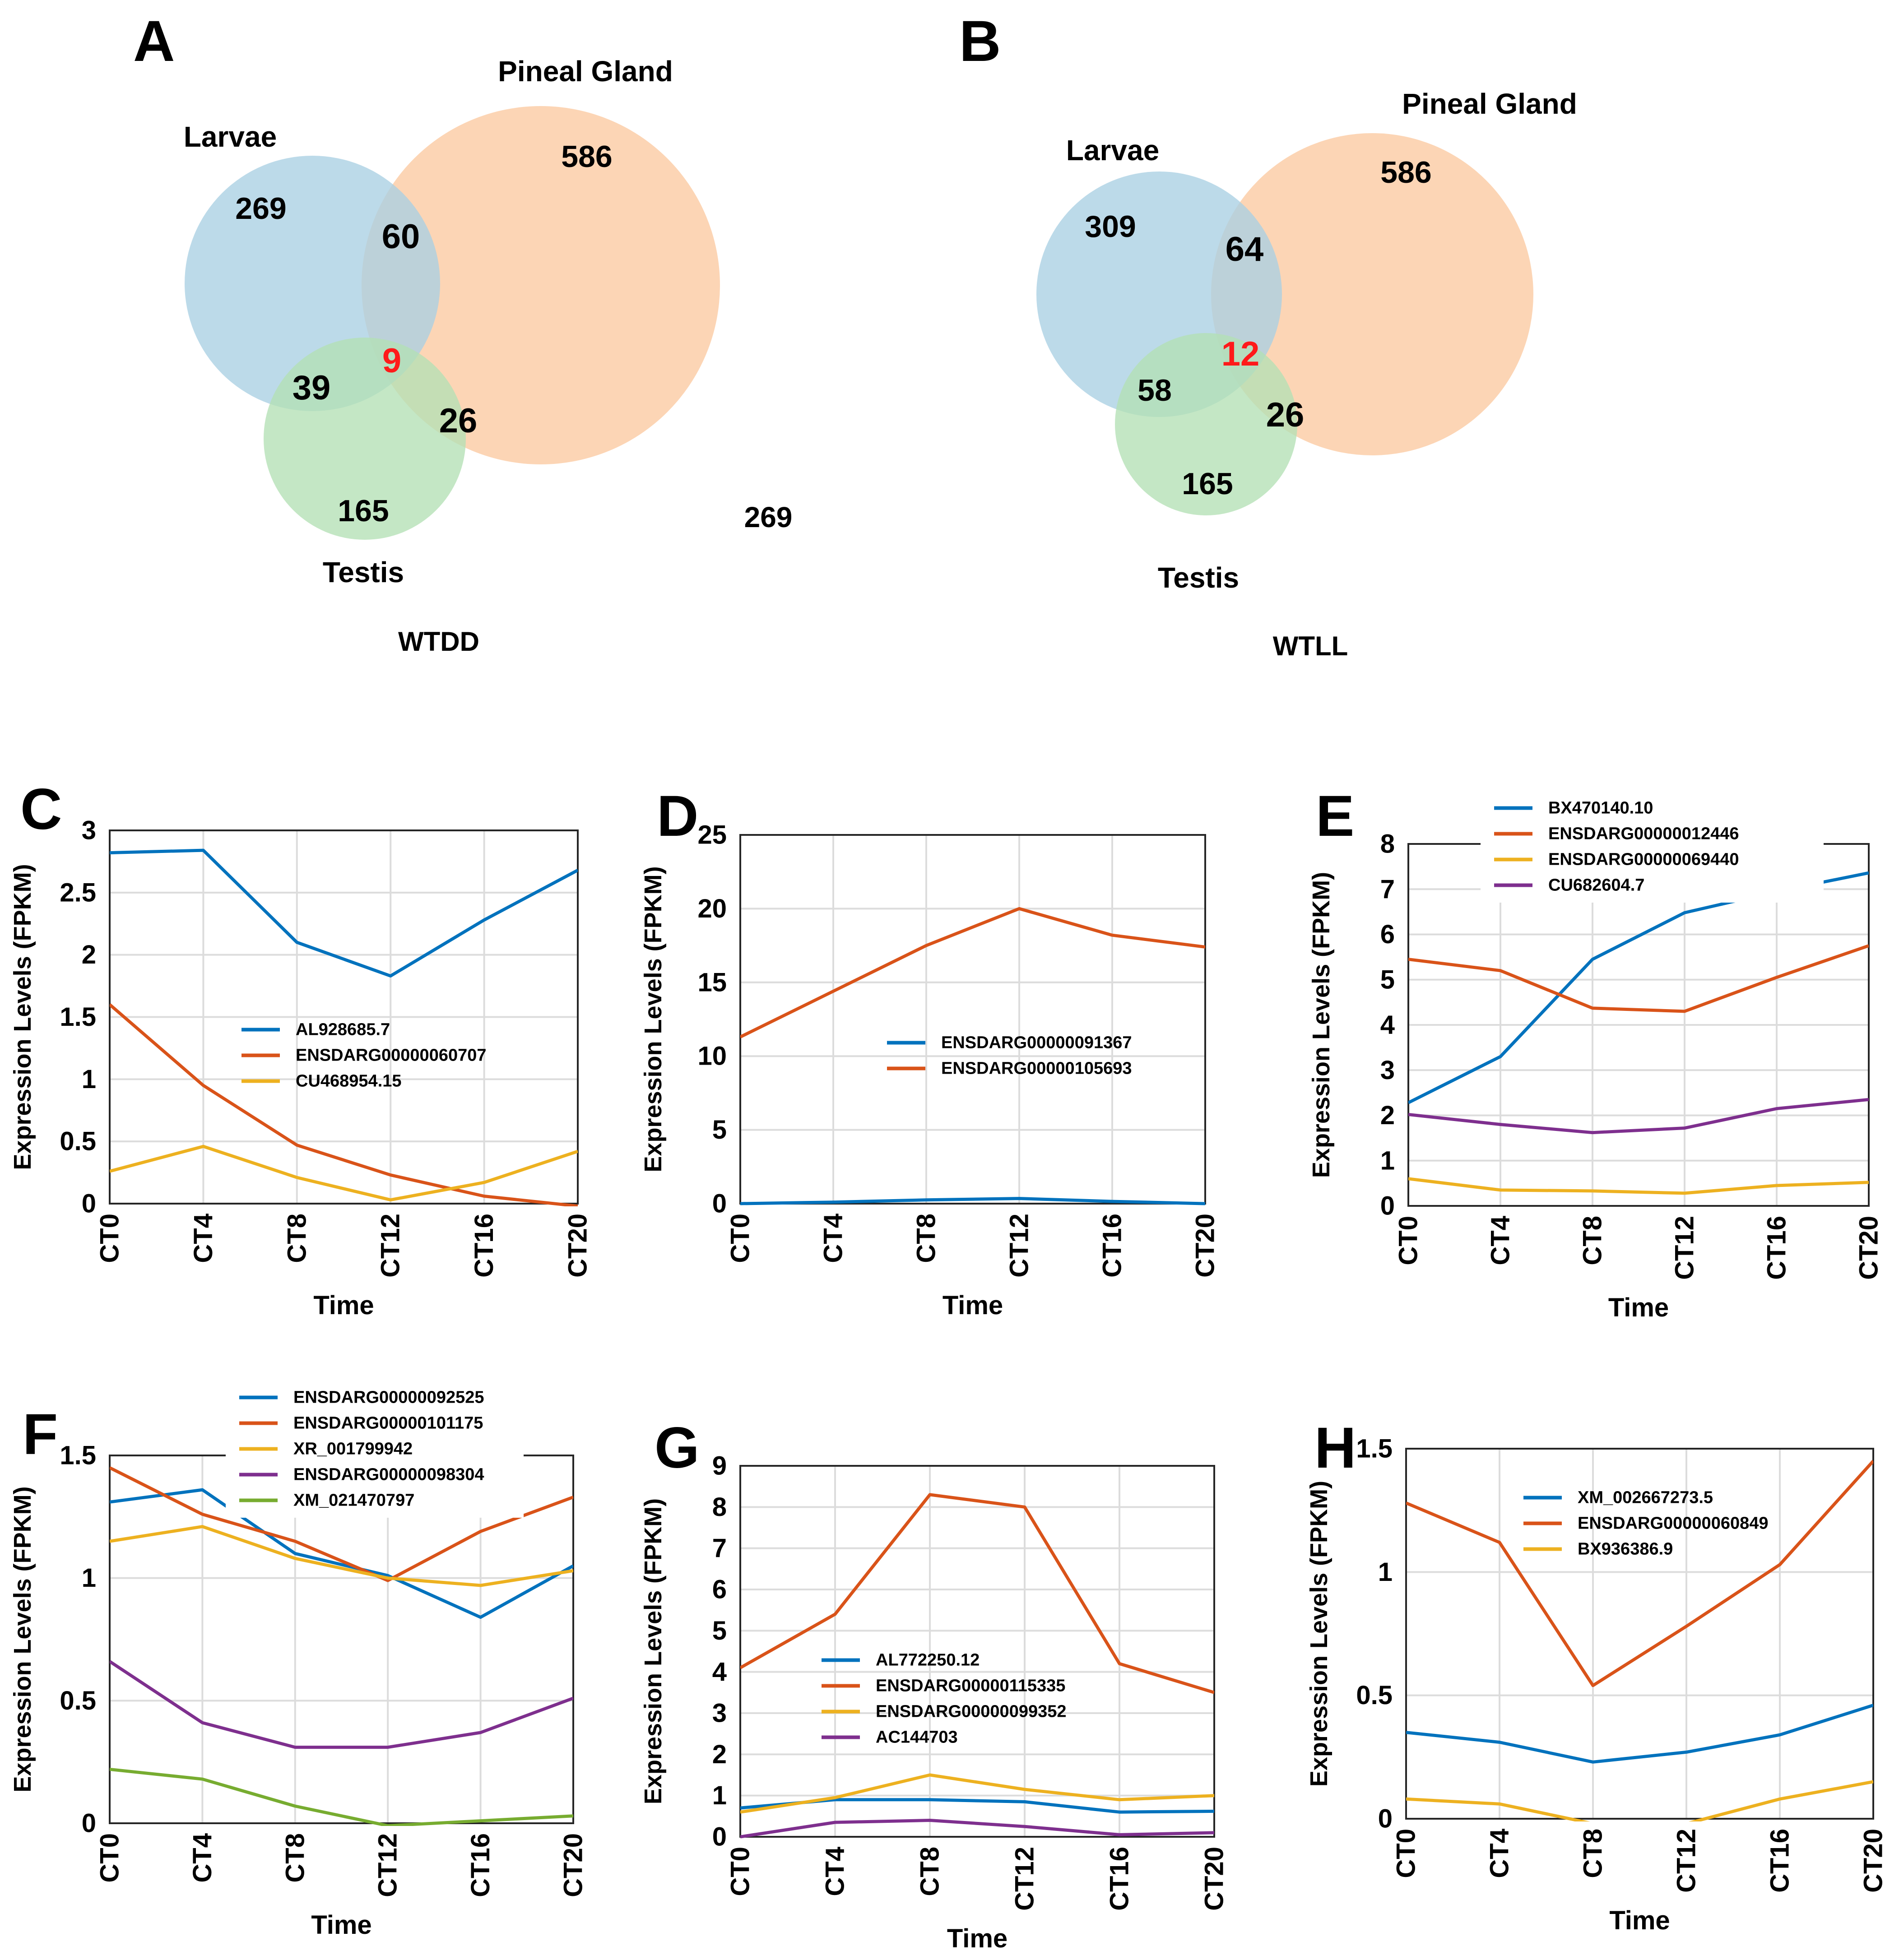  I want to click on y-tick-label: 9, so click(720, 1466).